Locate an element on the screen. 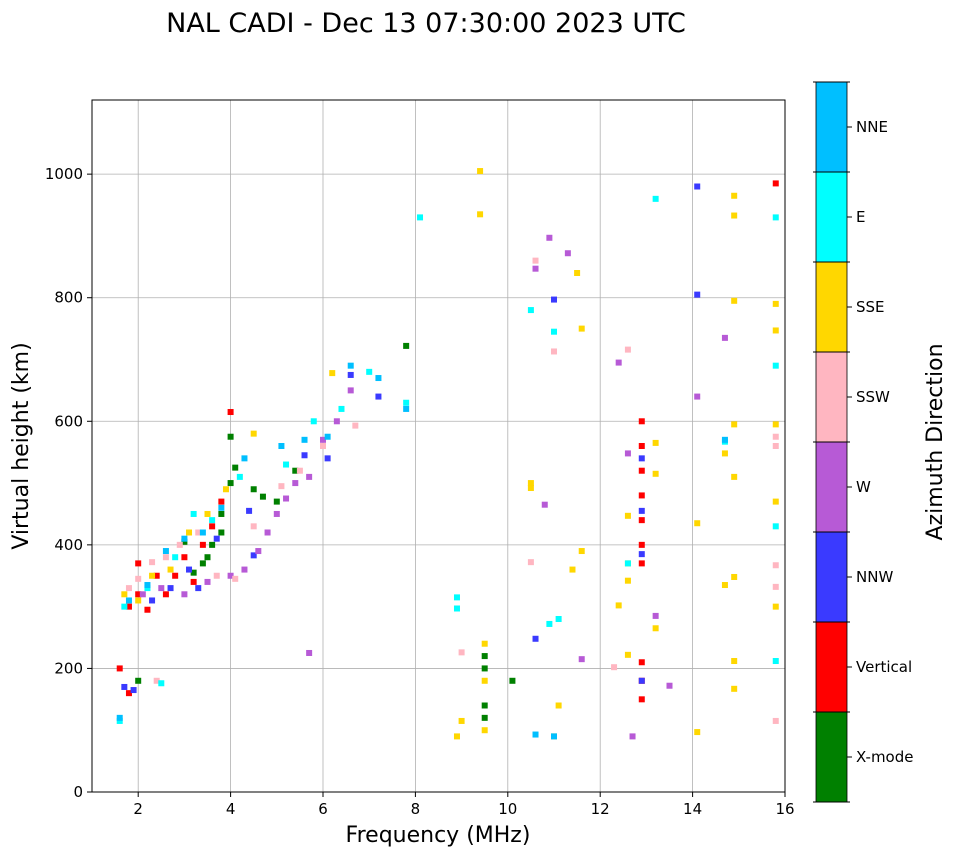  x-tick-label: 6 is located at coordinates (323, 809).